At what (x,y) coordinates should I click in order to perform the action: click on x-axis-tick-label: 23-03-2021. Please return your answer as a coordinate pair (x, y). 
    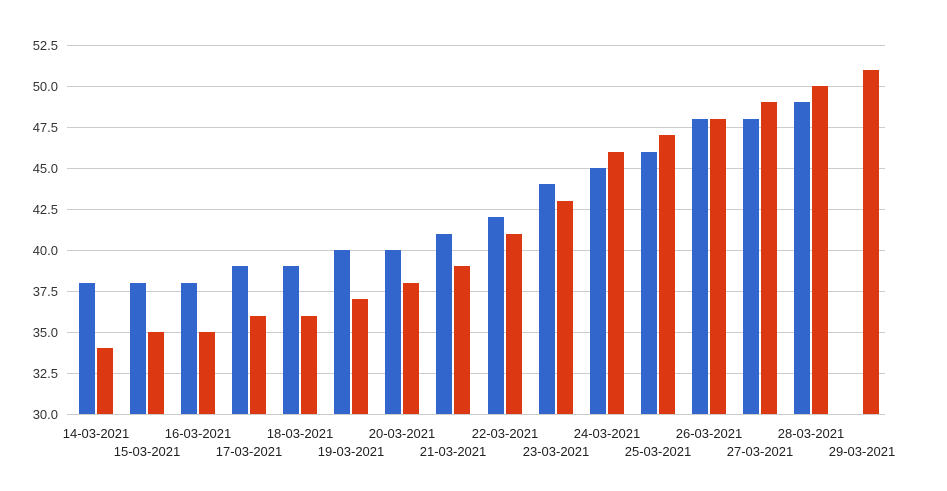
    Looking at the image, I should click on (556, 451).